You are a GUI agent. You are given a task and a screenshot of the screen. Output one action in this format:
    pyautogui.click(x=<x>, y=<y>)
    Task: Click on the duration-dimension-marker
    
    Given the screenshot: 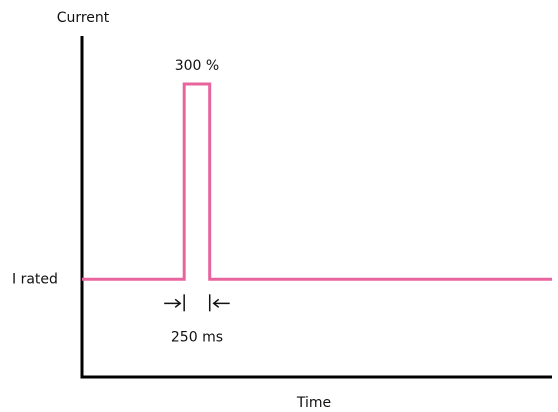 What is the action you would take?
    pyautogui.click(x=197, y=303)
    